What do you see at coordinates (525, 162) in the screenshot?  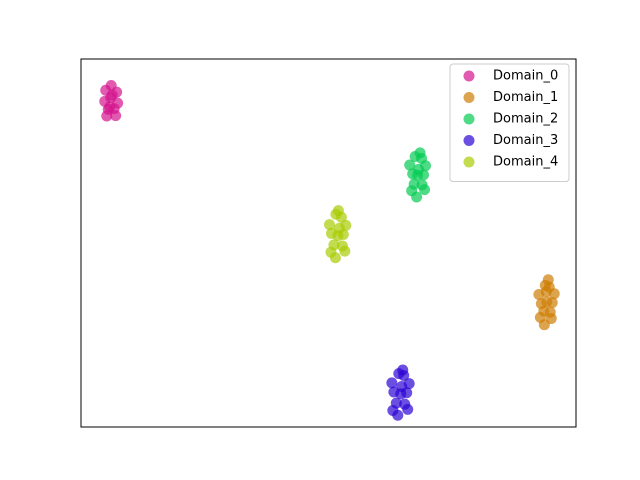 I see `legend-label: Domain_4` at bounding box center [525, 162].